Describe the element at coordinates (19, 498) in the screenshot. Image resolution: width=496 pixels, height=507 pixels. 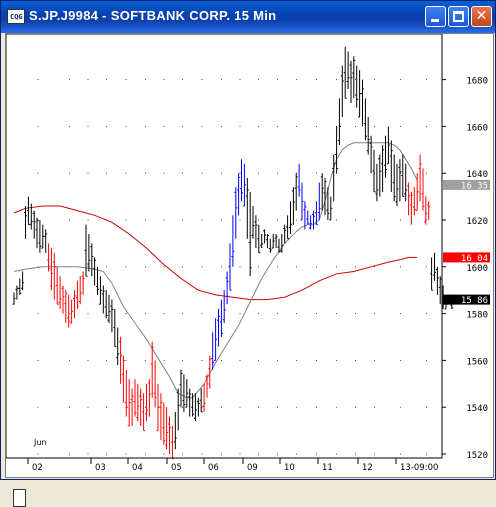
I see `scroll-corner` at that location.